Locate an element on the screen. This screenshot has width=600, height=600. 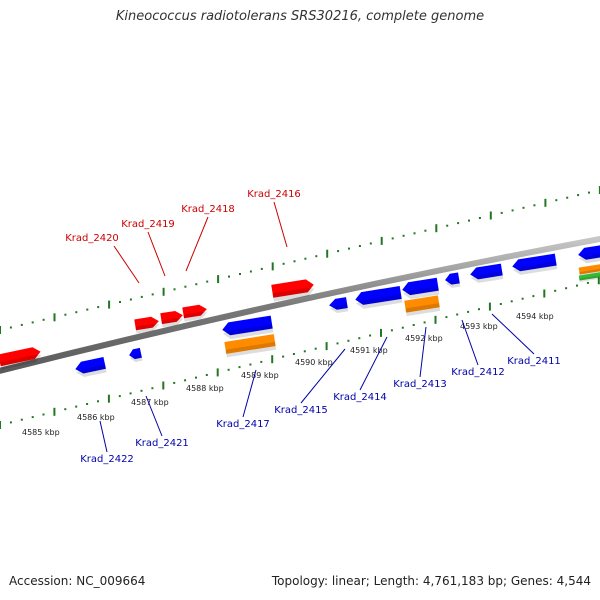
forward-gene-label: Krad_2418 is located at coordinates (208, 209).